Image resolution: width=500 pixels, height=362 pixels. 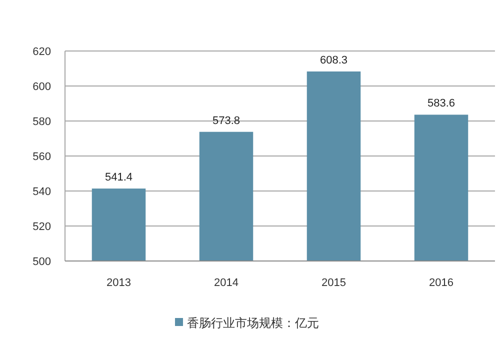 I want to click on data-label: 608.3, so click(x=334, y=60).